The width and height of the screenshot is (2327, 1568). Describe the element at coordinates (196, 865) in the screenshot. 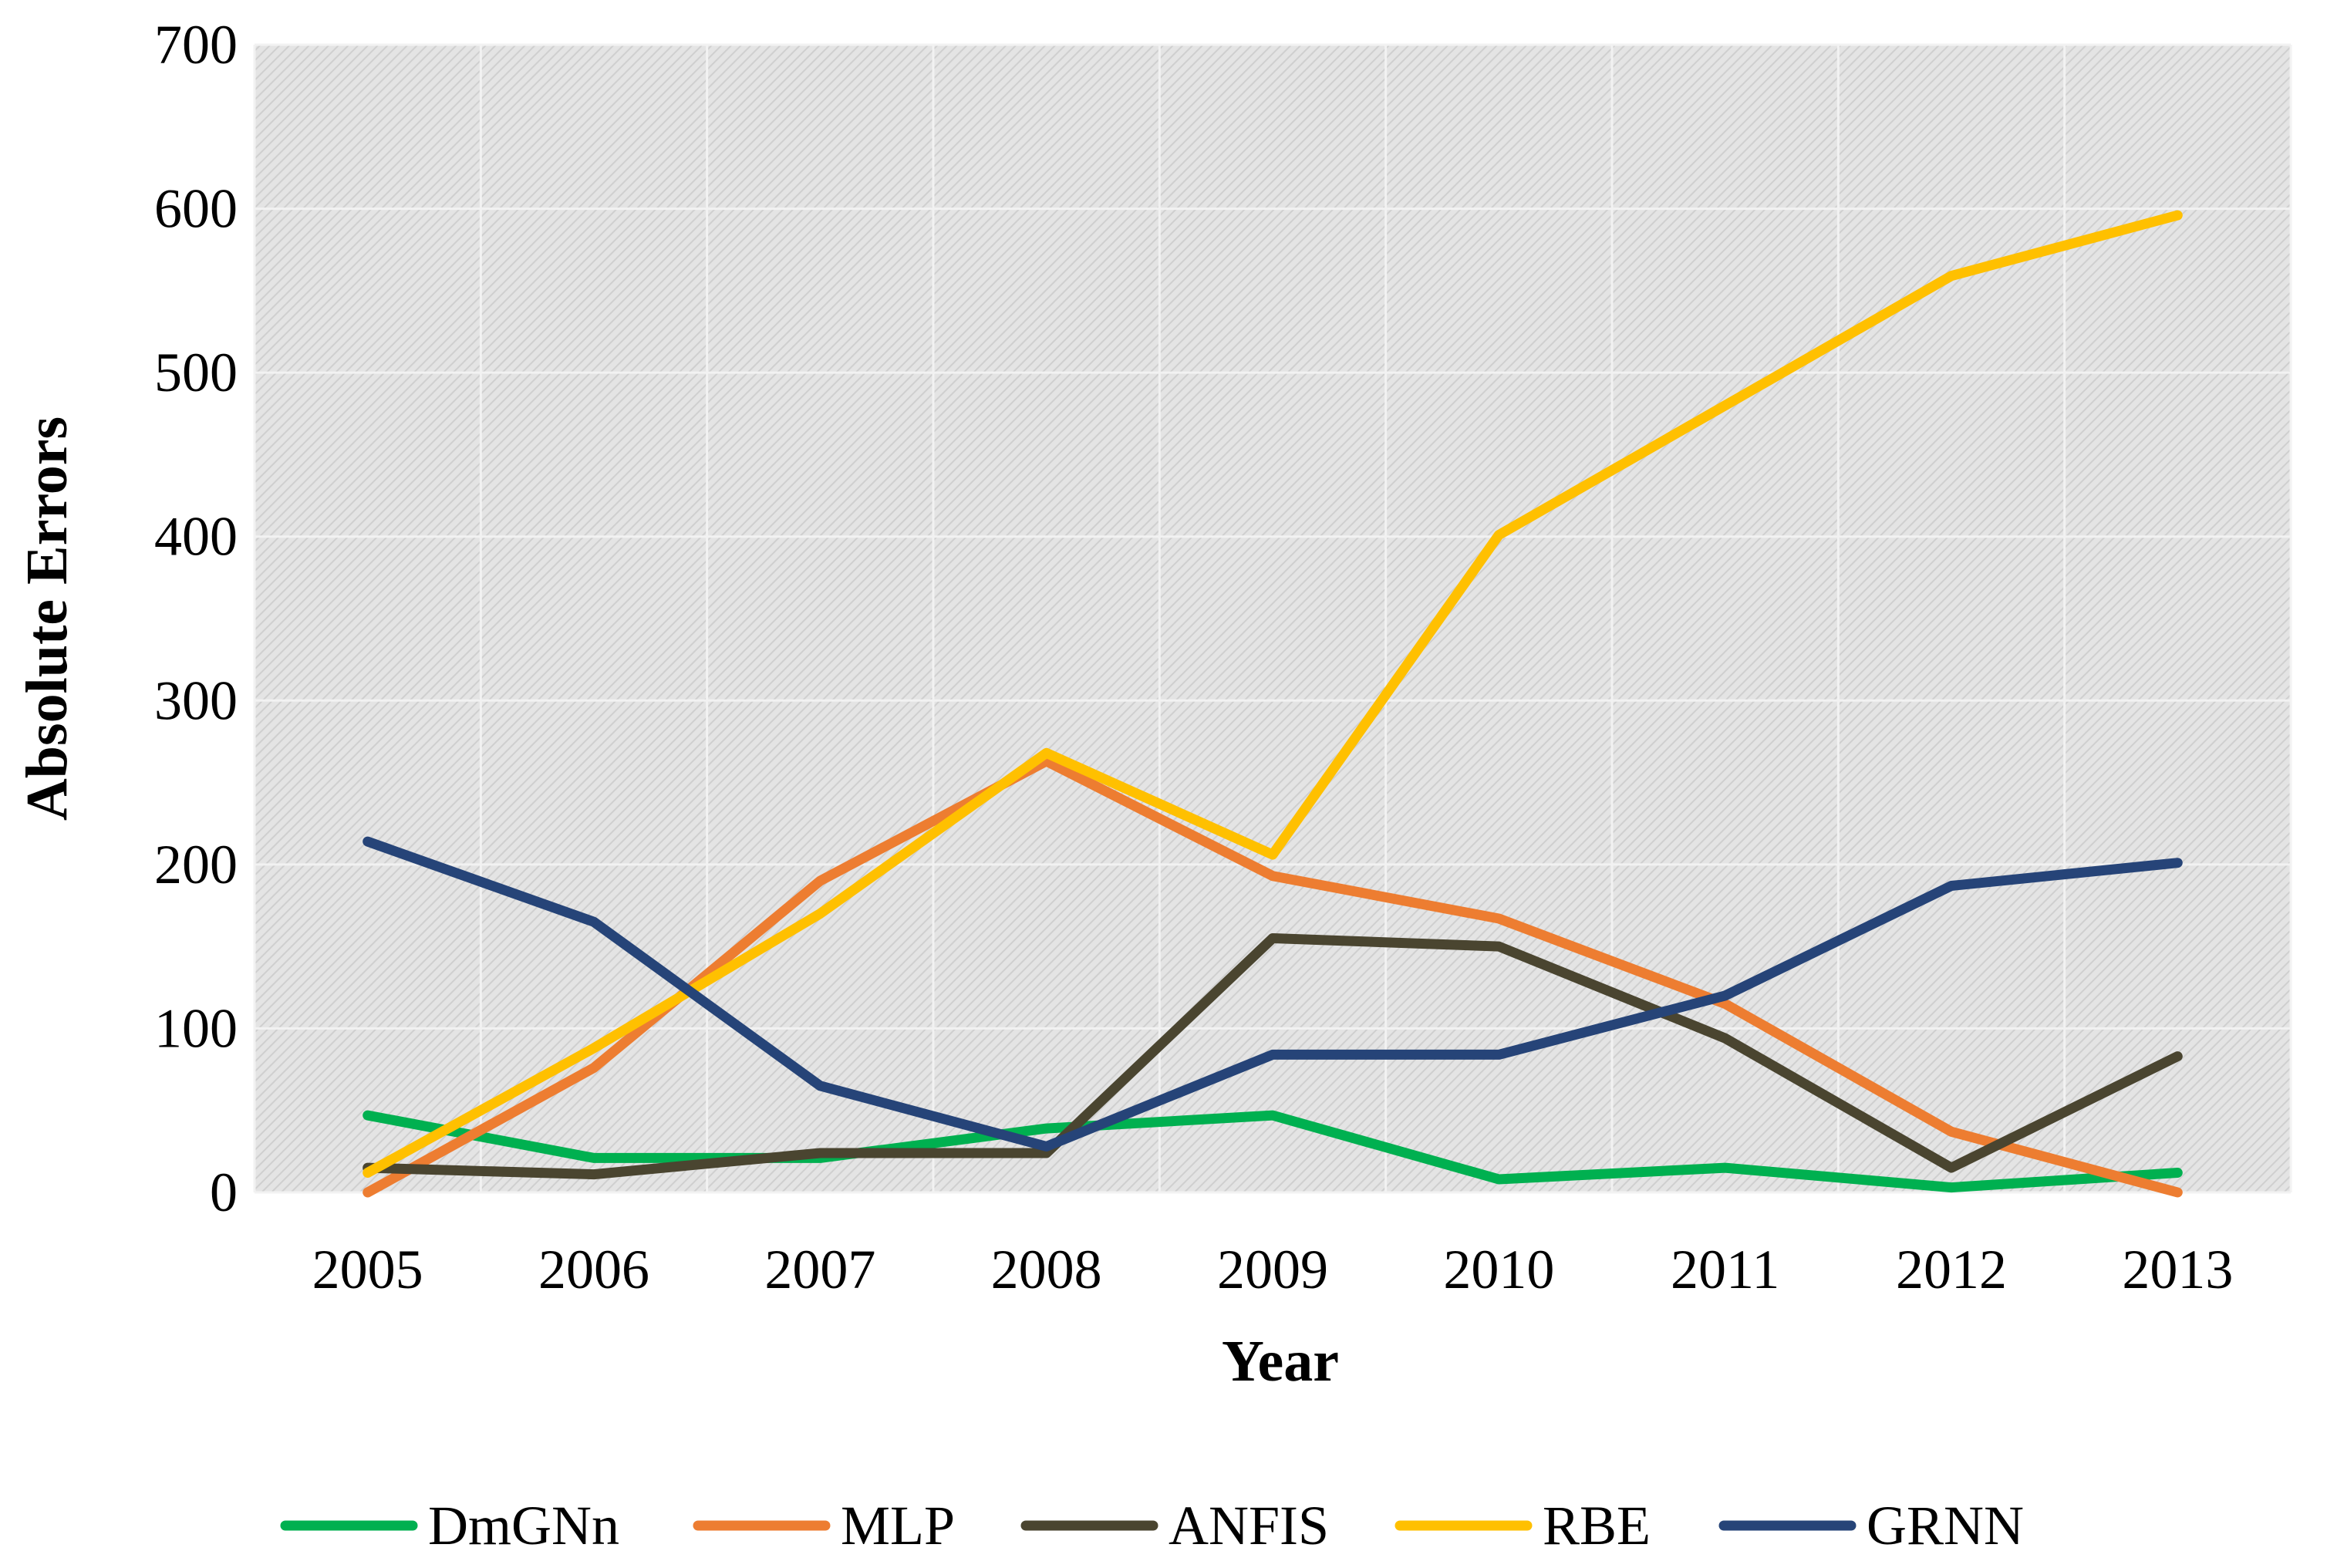

I see `y-tick-label: 200` at that location.